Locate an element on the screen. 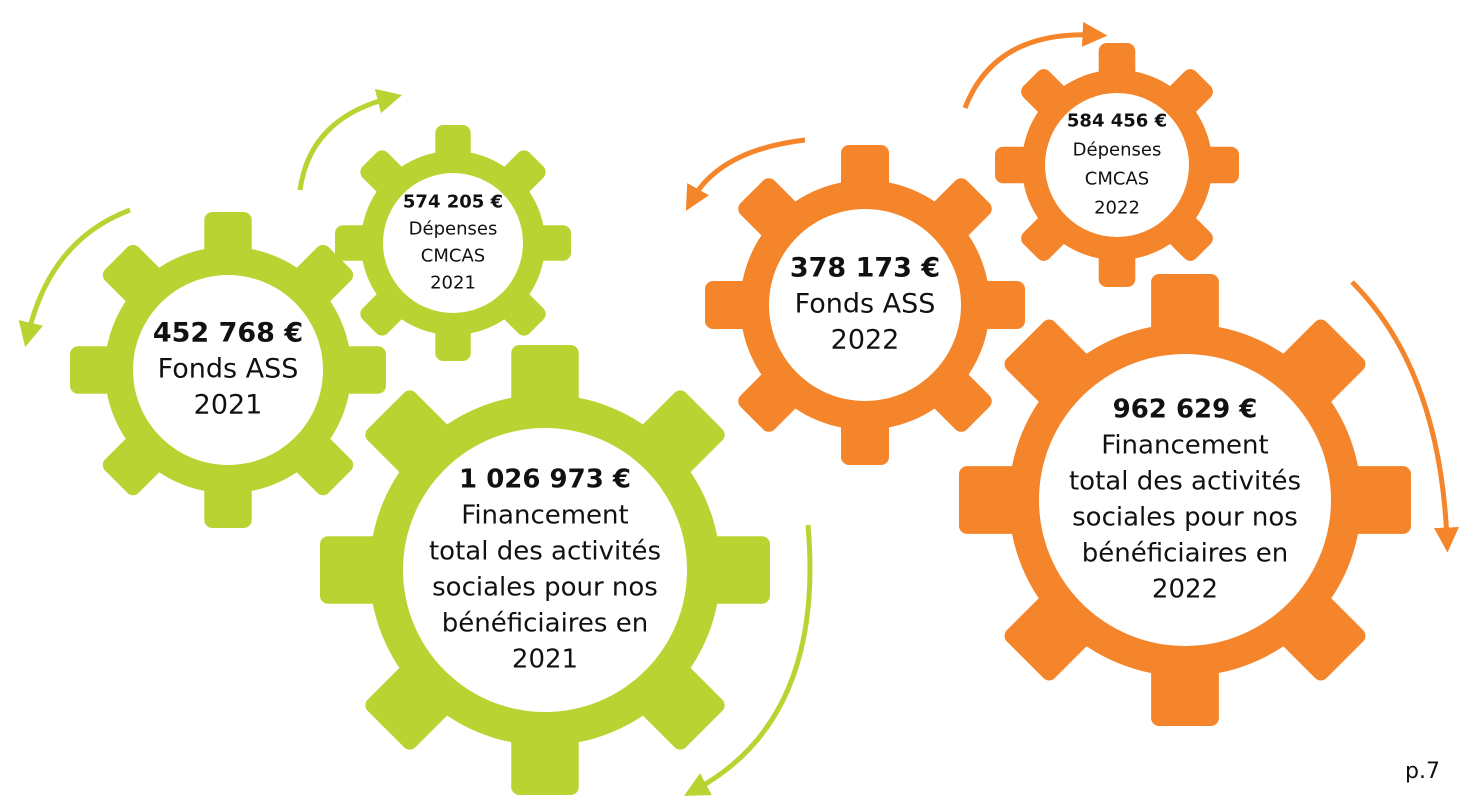 The image size is (1464, 798). gear-amount: 1 026 973 € is located at coordinates (545, 480).